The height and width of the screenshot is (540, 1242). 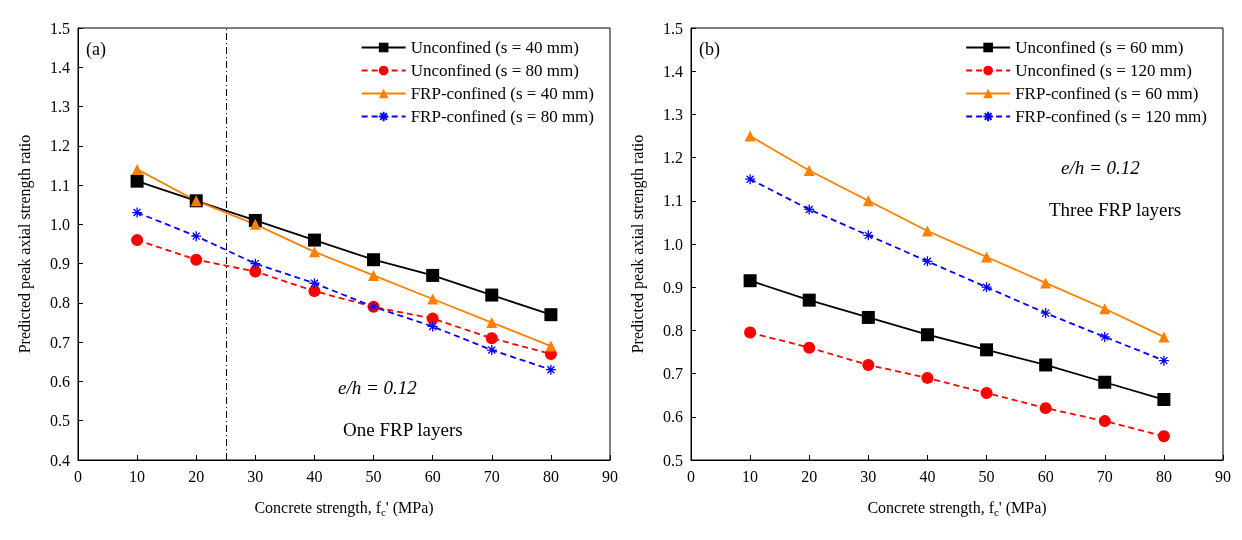 I want to click on legend-label: Unconfined (s = 60 mm), so click(x=1099, y=47).